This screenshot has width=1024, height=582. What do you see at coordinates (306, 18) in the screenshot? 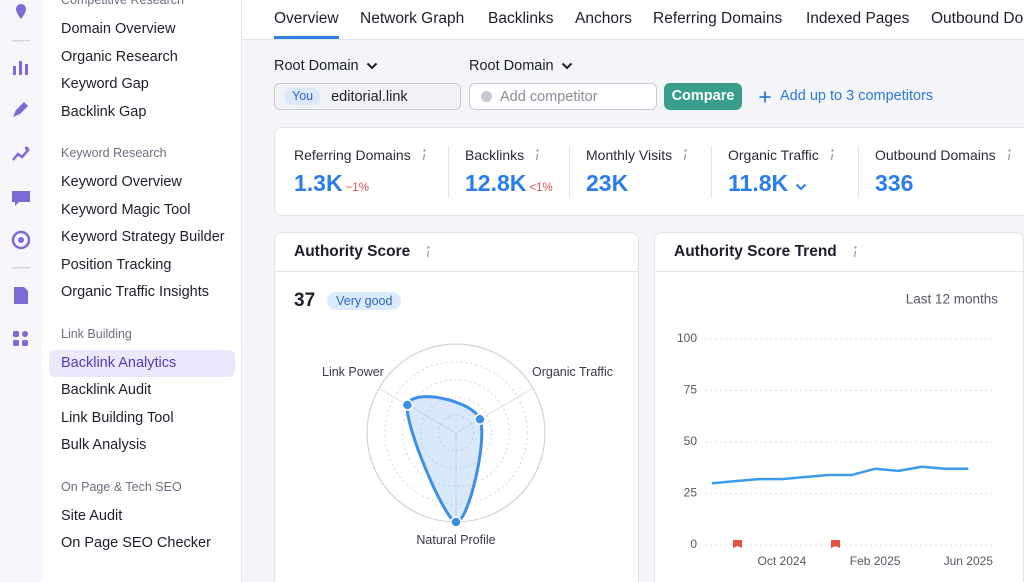
I see `tab: Overview` at bounding box center [306, 18].